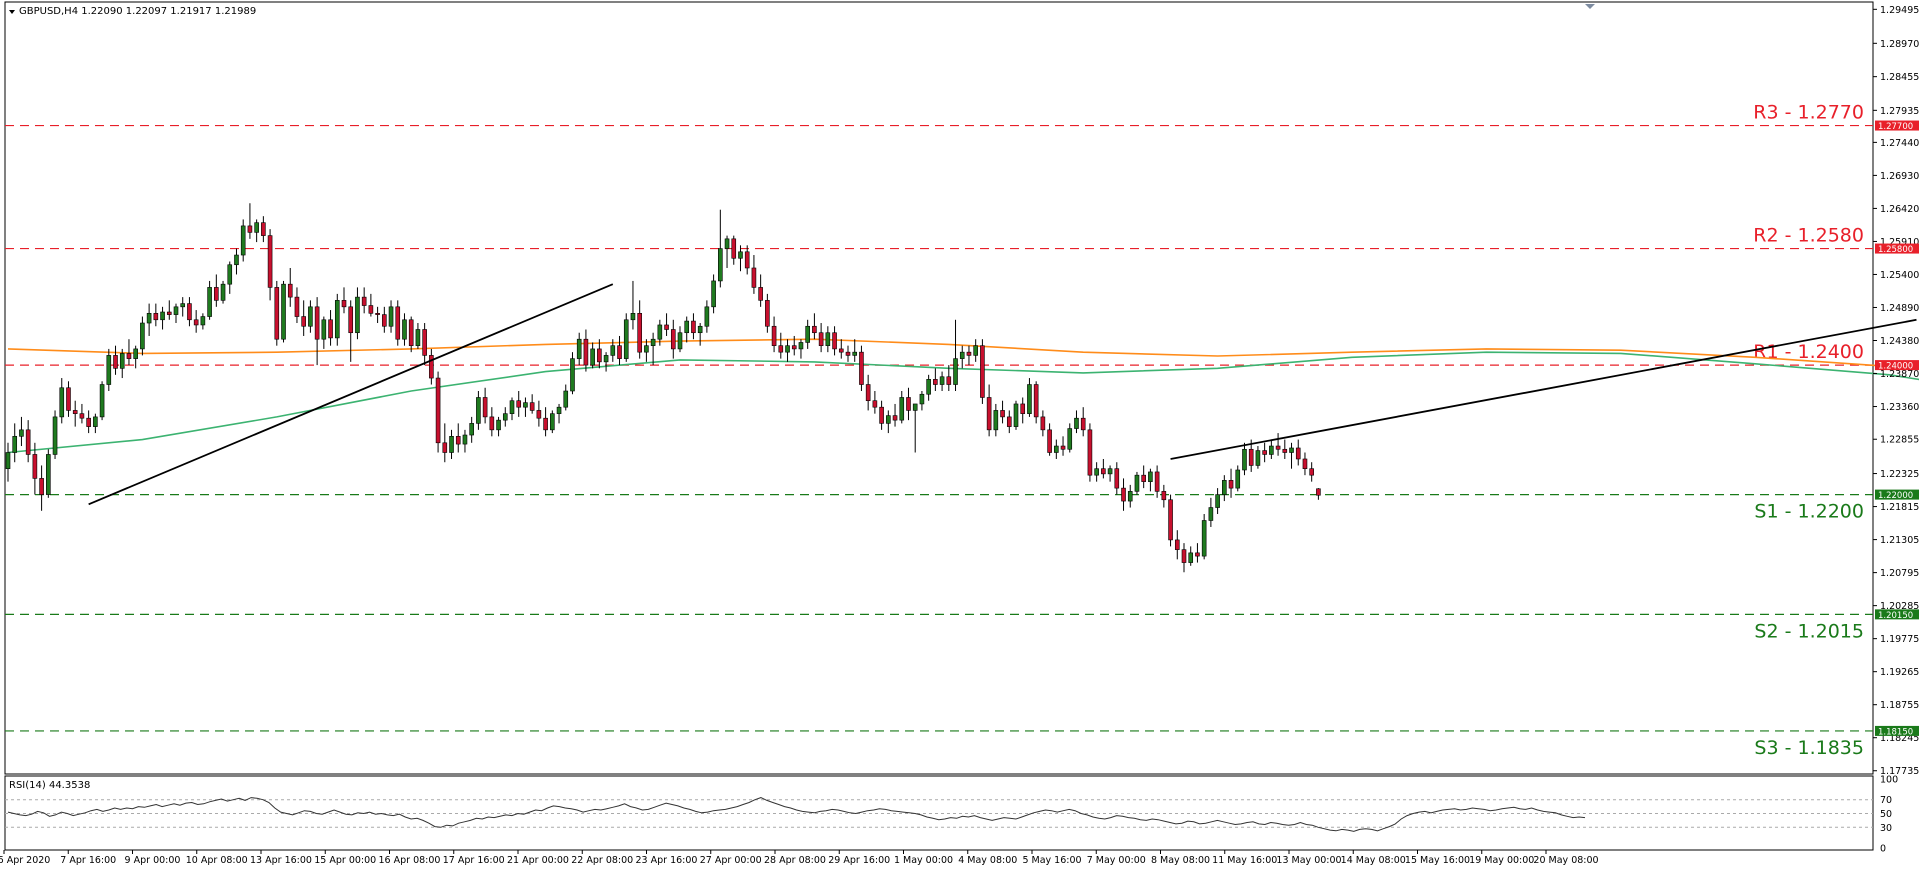 The image size is (1919, 875). What do you see at coordinates (963, 402) in the screenshot?
I see `moving-average-fast-line` at bounding box center [963, 402].